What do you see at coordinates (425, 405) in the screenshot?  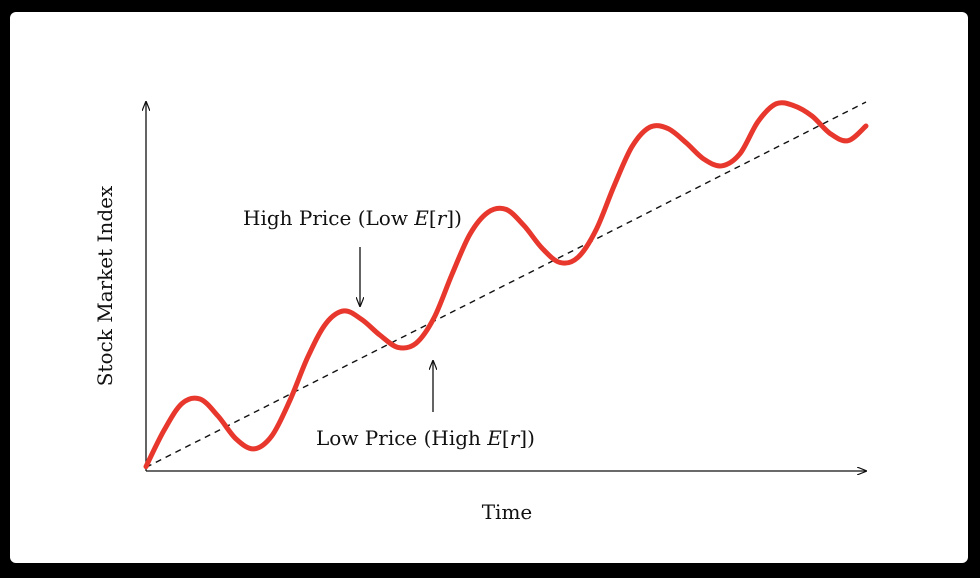 I see `annotation-low-price: Low Price (High E[r])` at bounding box center [425, 405].